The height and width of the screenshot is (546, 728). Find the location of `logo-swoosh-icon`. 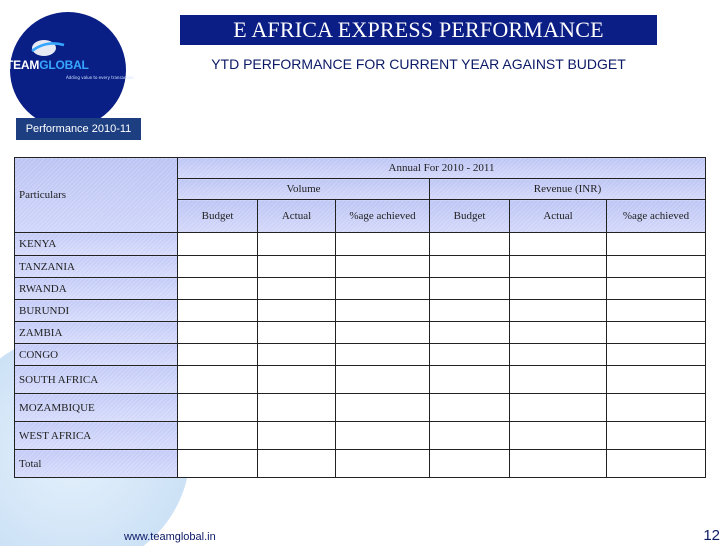

logo-swoosh-icon is located at coordinates (48, 48).